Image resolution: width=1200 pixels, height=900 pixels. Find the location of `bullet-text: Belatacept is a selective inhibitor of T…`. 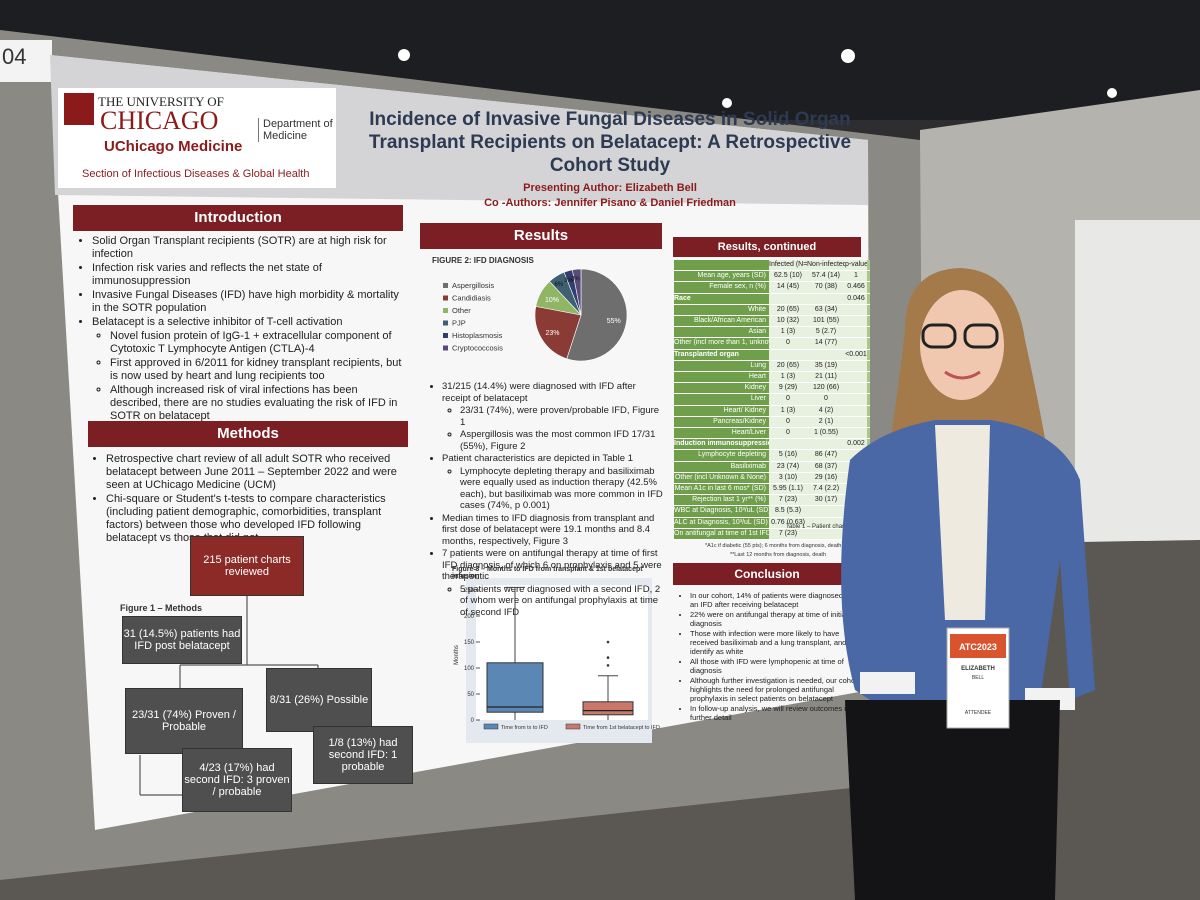

bullet-text: Belatacept is a selective inhibitor of T… is located at coordinates (217, 322).